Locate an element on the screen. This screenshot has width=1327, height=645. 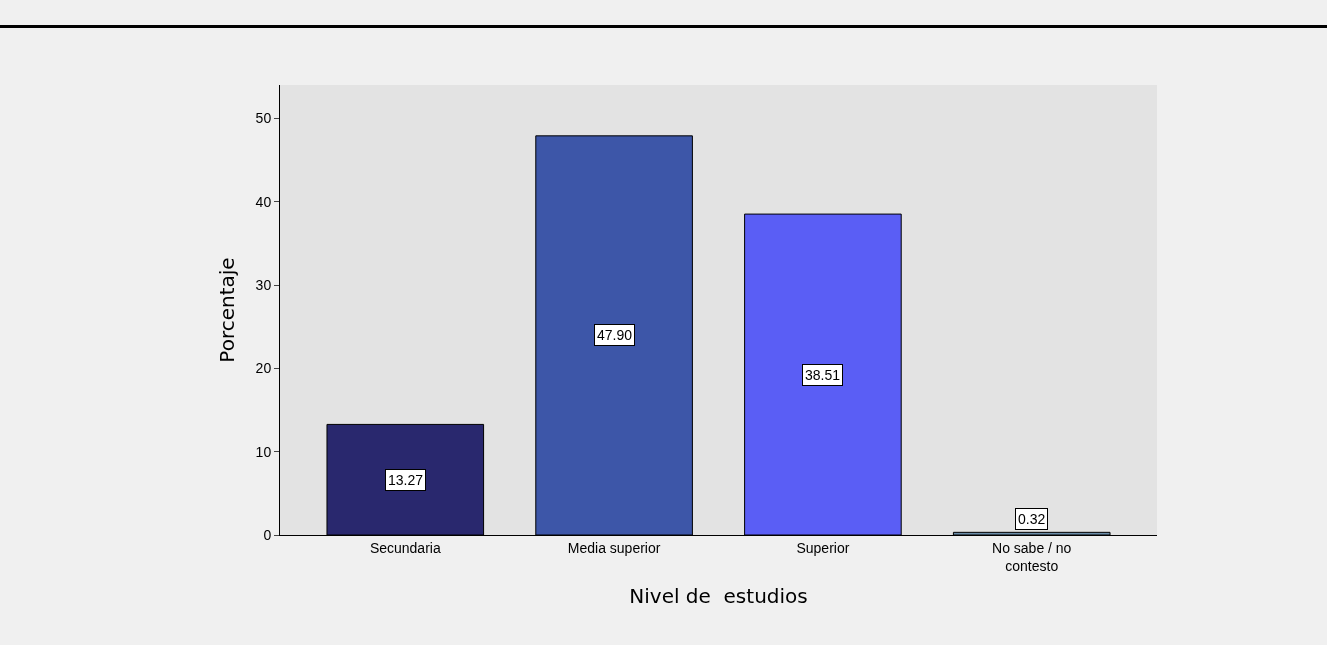
y-tick-label: 40 is located at coordinates (263, 201).